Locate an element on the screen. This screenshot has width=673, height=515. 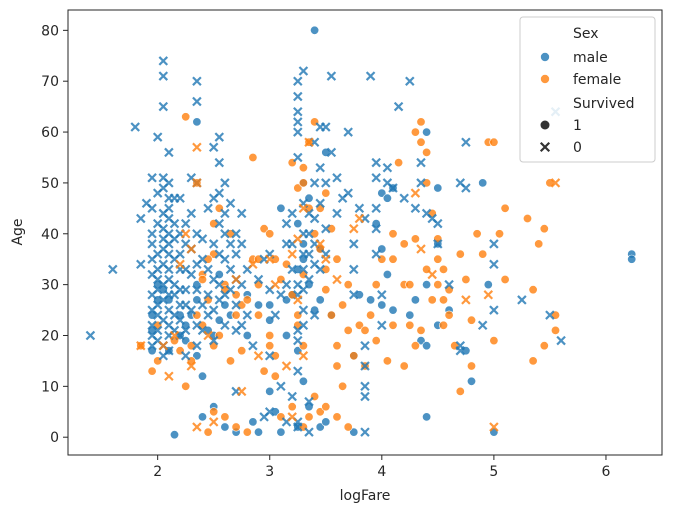
legend-survived-1-marker is located at coordinates (545, 125).